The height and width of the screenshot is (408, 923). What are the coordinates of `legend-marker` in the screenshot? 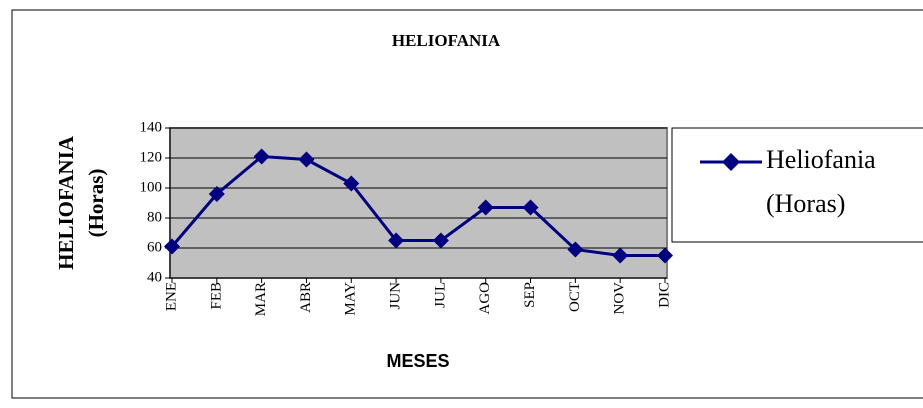 It's located at (731, 162).